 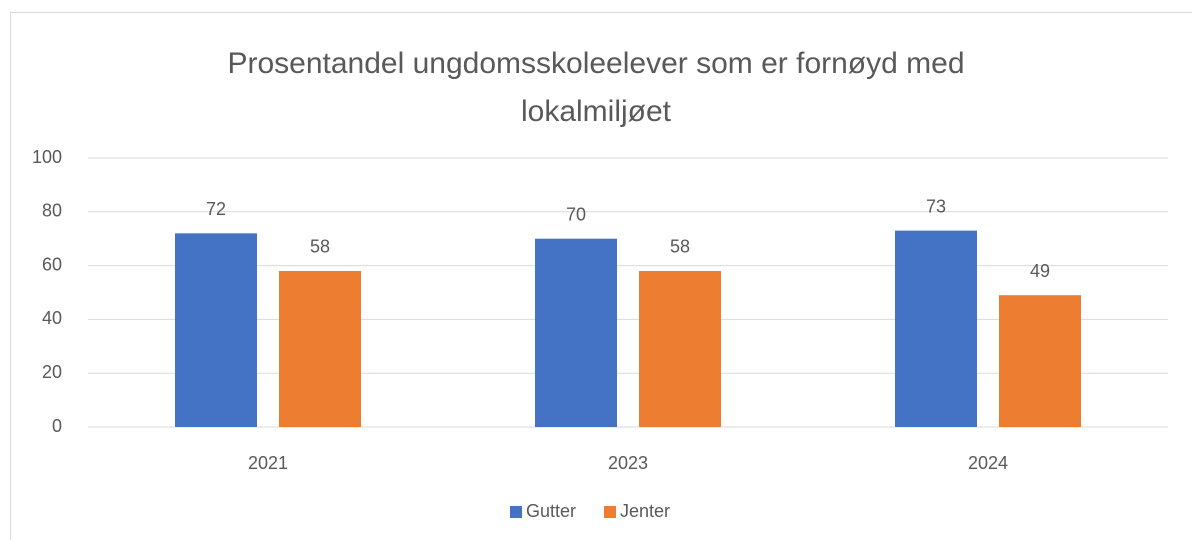 What do you see at coordinates (216, 209) in the screenshot?
I see `value-label: 72` at bounding box center [216, 209].